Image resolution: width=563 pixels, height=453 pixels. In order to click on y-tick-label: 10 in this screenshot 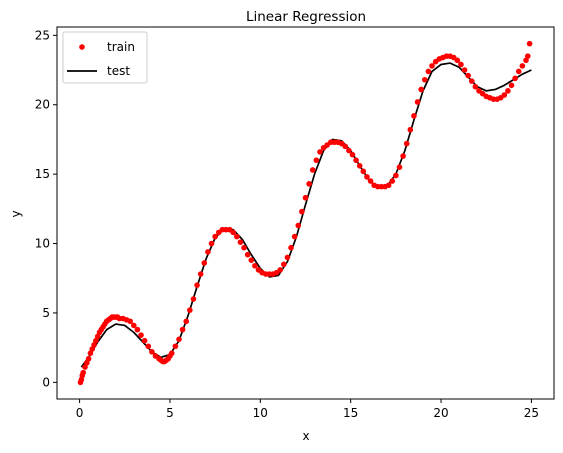, I will do `click(42, 244)`.